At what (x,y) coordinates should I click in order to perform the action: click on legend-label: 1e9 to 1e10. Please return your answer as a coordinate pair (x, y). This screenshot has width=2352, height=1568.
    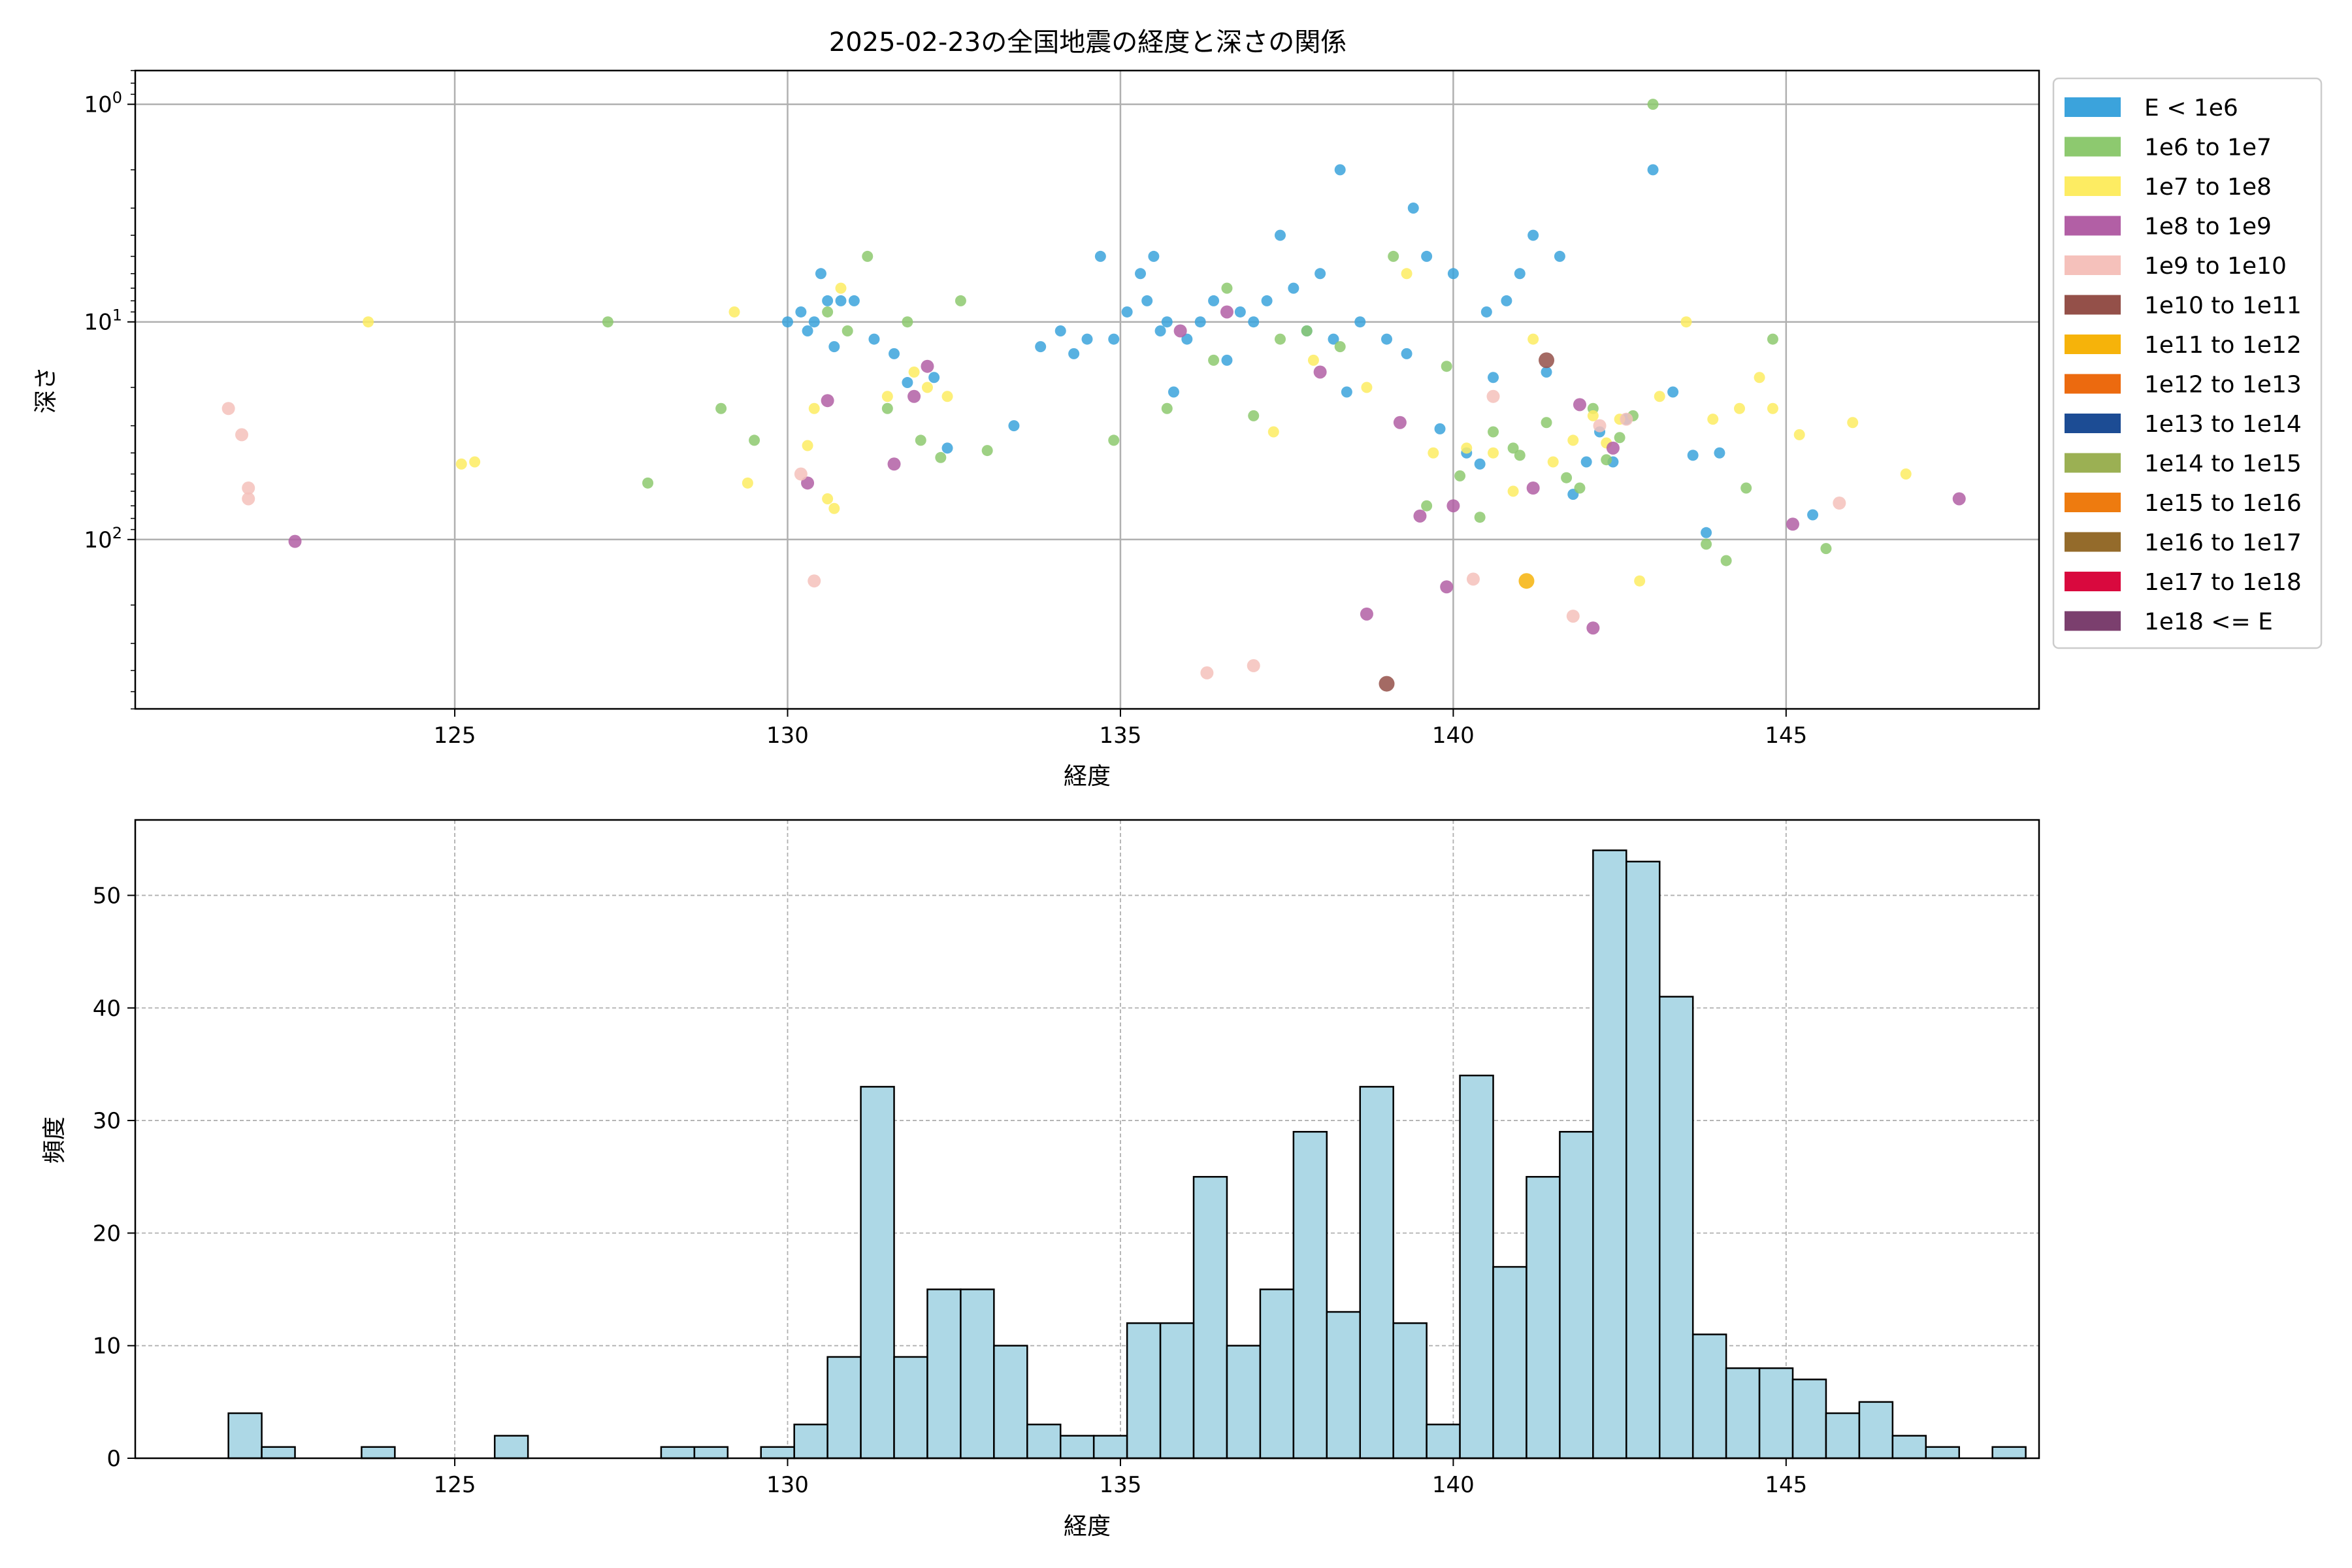
    Looking at the image, I should click on (2215, 266).